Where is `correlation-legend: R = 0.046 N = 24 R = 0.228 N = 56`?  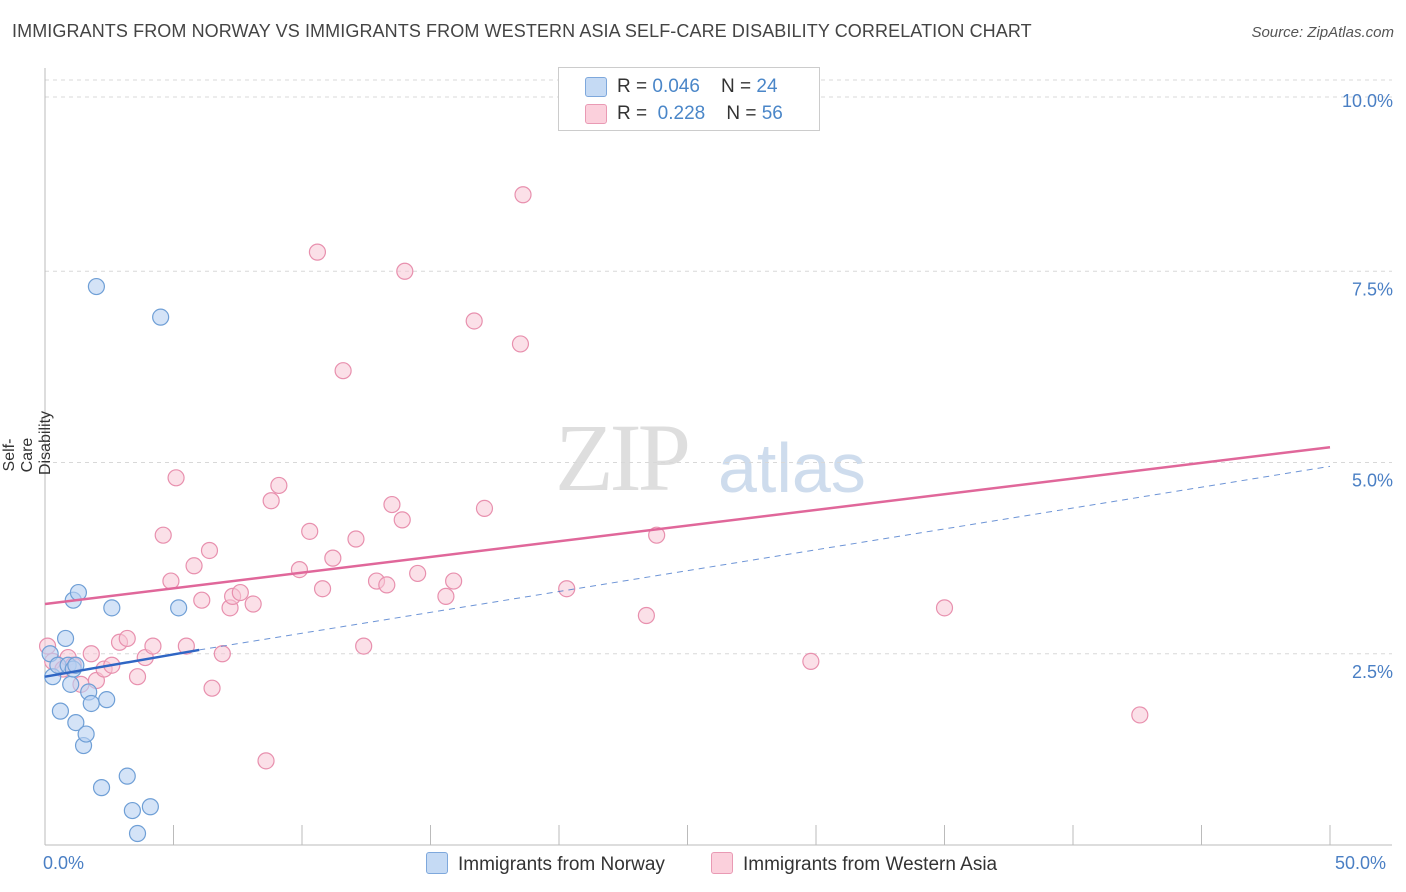
correlation-legend: R = 0.046 N = 24 R = 0.228 N = 56 is located at coordinates (689, 99).